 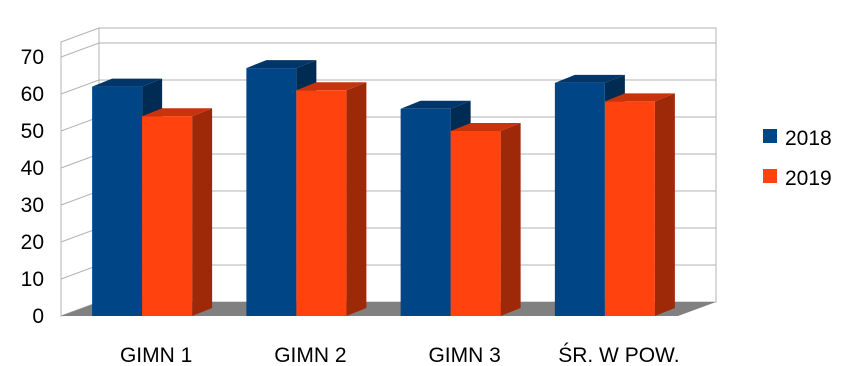 What do you see at coordinates (664, 205) in the screenshot?
I see `bar-2019-śr-w-pow--side` at bounding box center [664, 205].